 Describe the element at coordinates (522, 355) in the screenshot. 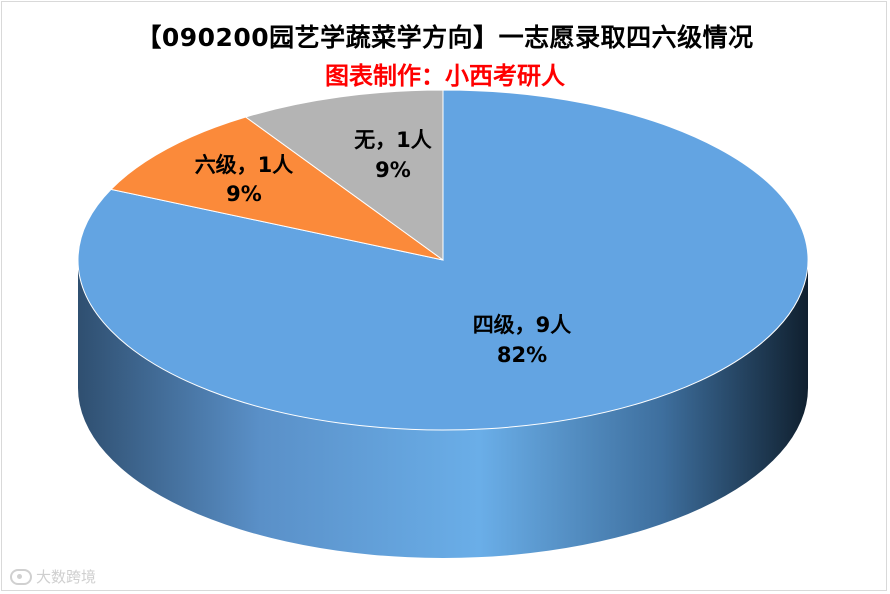

I see `slice-label-sijì-line2: 82%` at that location.